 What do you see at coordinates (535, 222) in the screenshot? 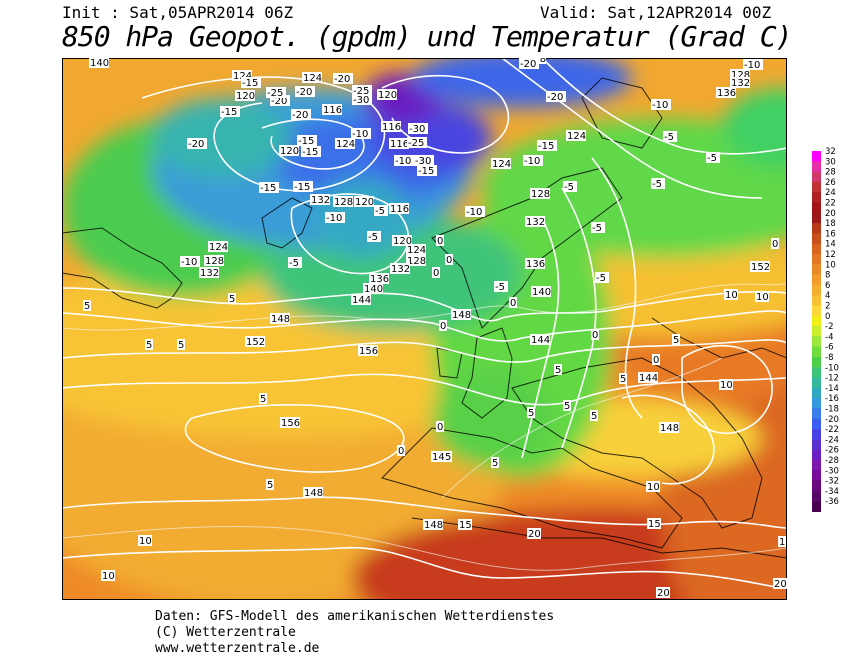
I see `geopotential-label: 132` at bounding box center [535, 222].